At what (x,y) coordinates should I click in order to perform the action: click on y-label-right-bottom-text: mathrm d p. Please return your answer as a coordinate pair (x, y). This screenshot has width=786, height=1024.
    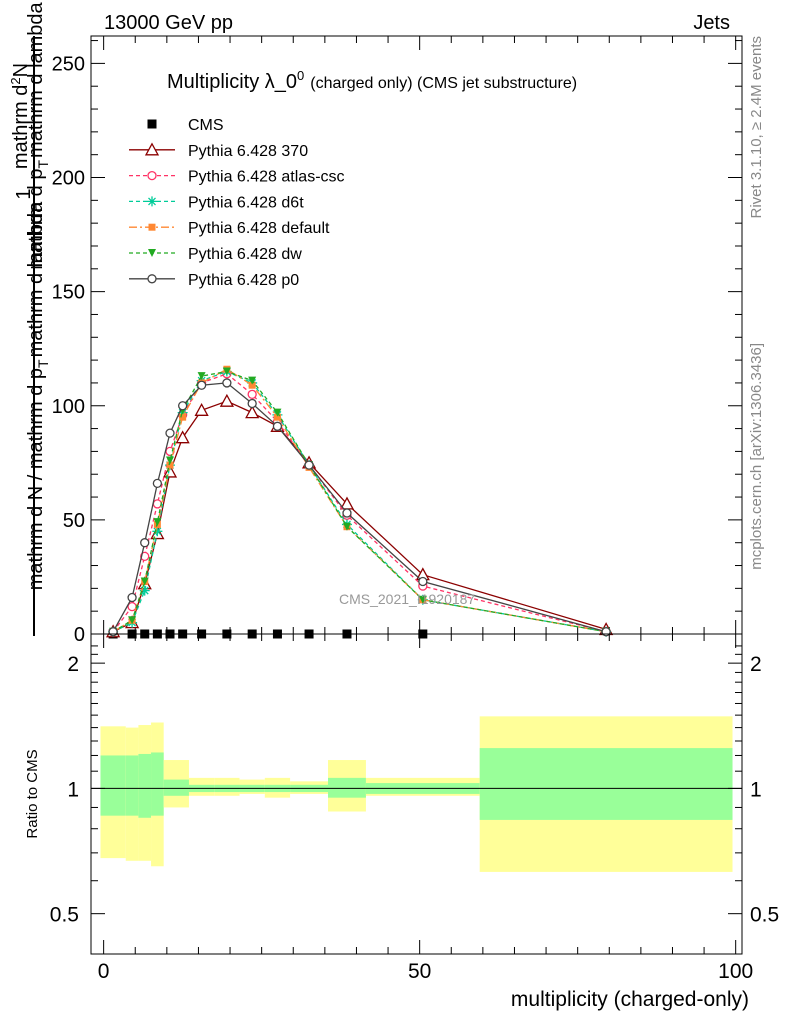
    Looking at the image, I should click on (36, 219).